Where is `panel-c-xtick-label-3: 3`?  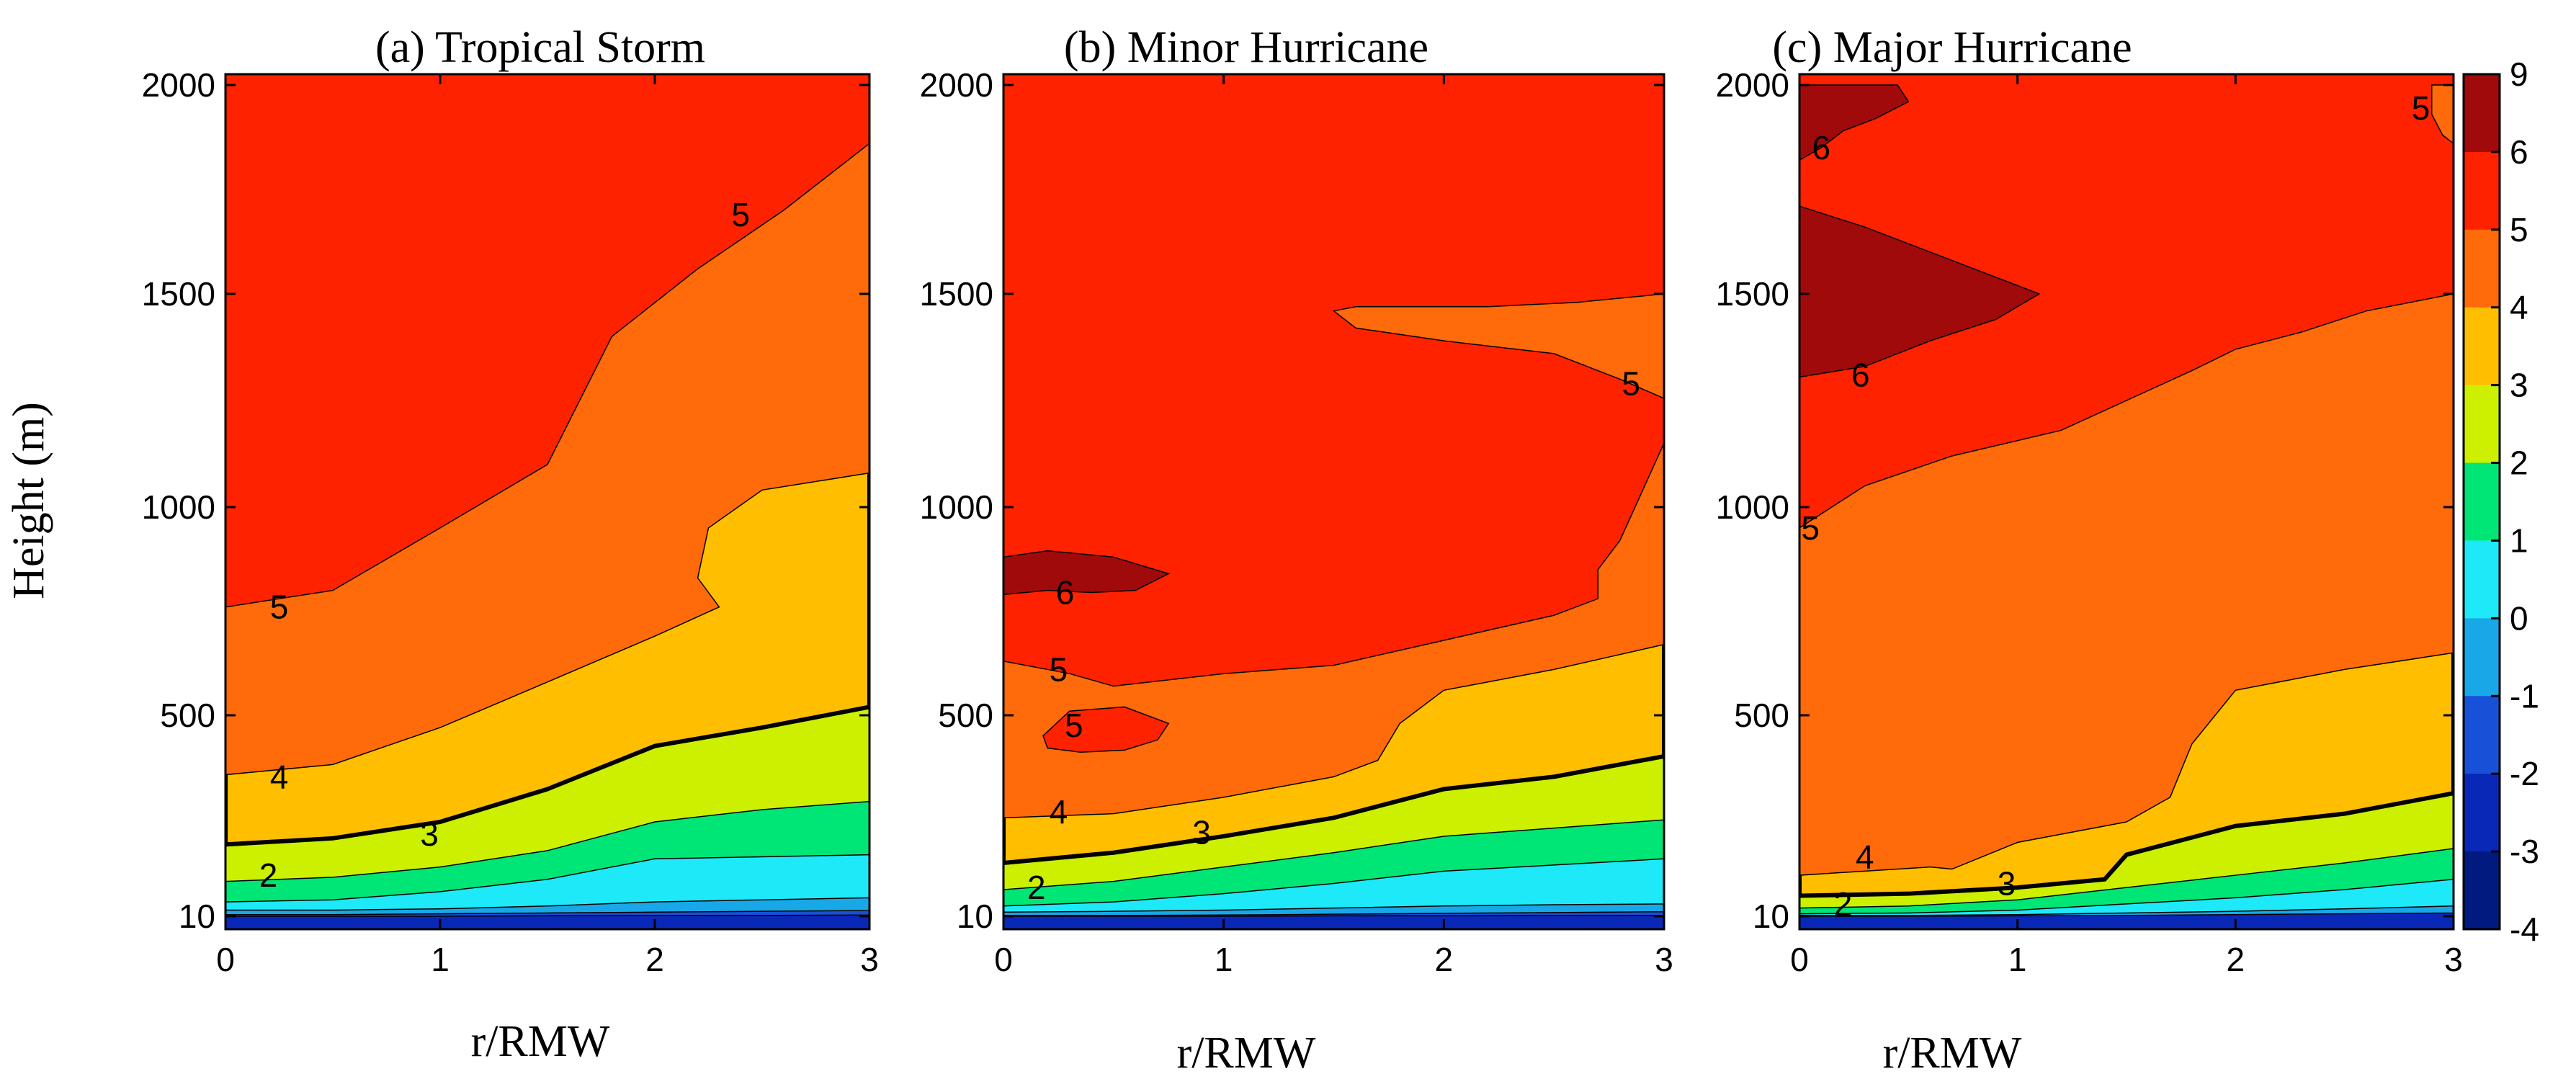 panel-c-xtick-label-3: 3 is located at coordinates (2453, 959).